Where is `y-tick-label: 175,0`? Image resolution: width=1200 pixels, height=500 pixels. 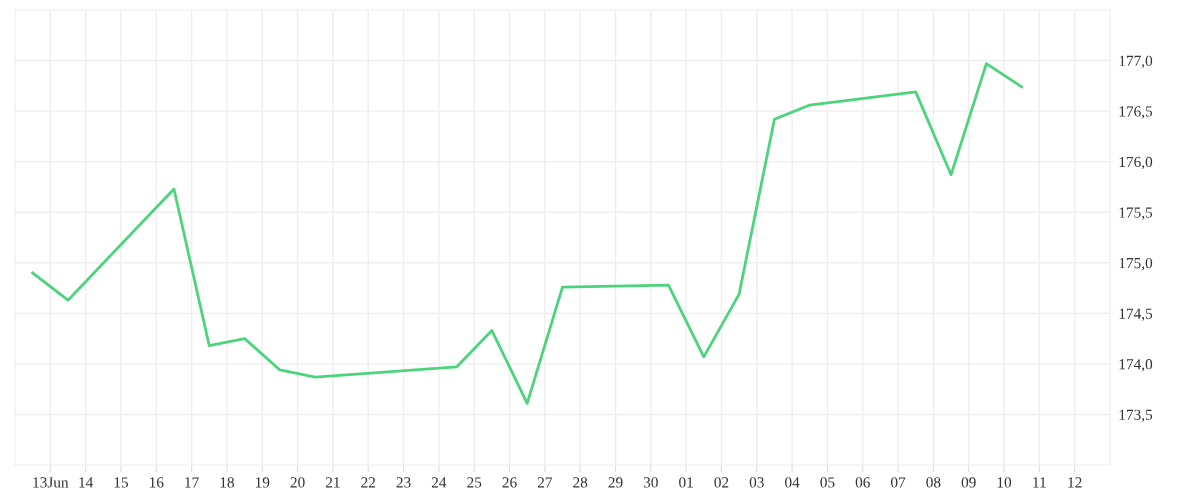 y-tick-label: 175,0 is located at coordinates (1136, 264).